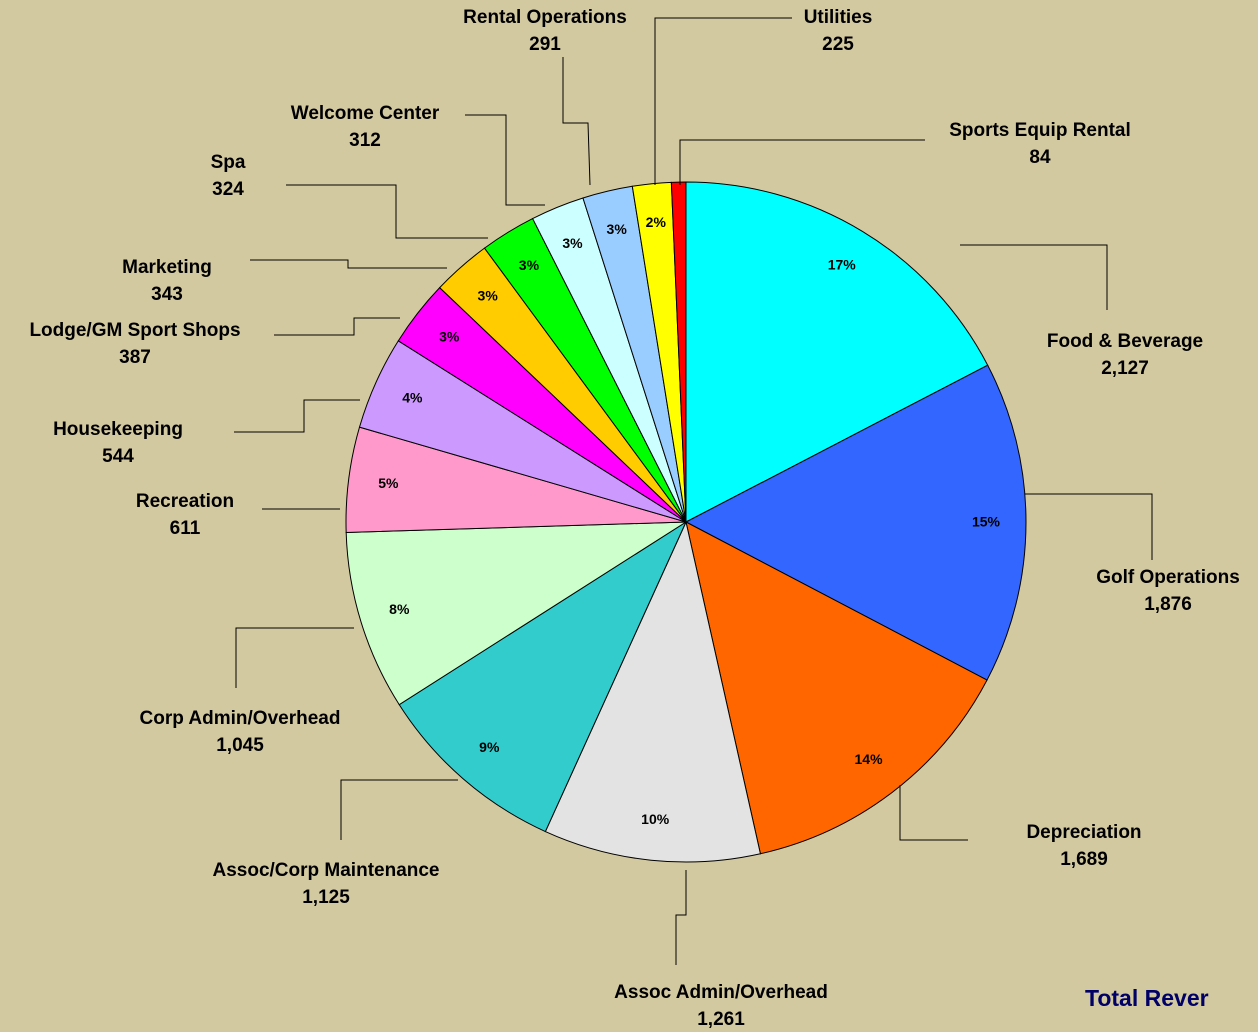 Image resolution: width=1258 pixels, height=1032 pixels. I want to click on category-label: Utilities, so click(838, 17).